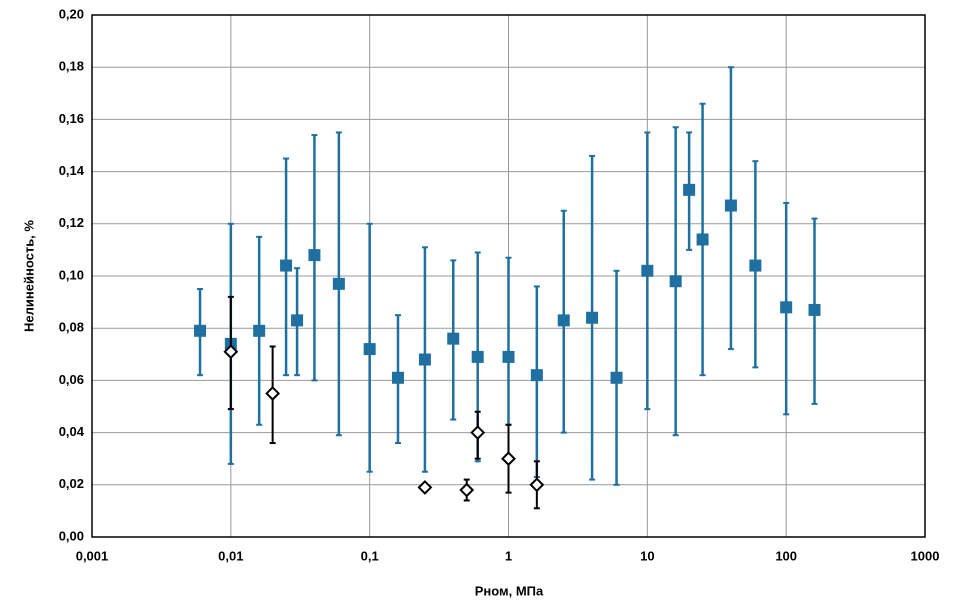  Describe the element at coordinates (71, 13) in the screenshot. I see `y-tick-label: 0,20` at that location.